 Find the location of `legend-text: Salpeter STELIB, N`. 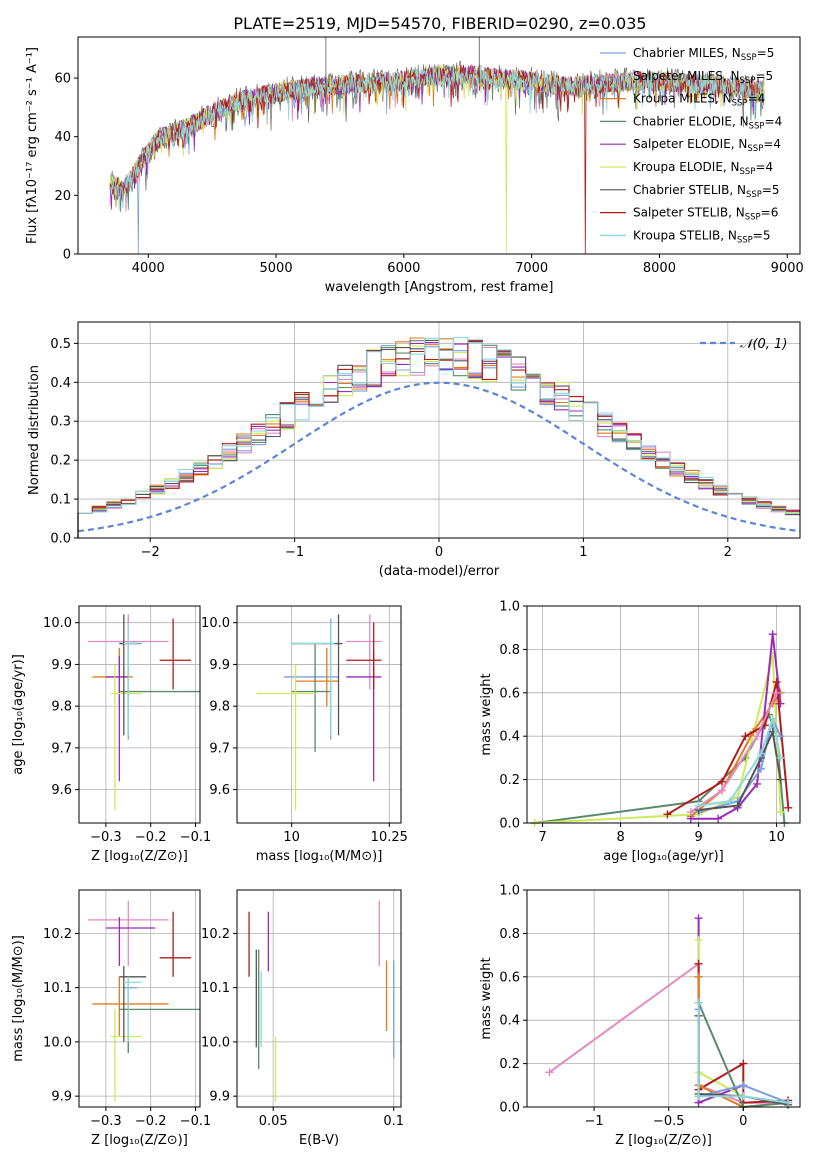

legend-text: Salpeter STELIB, N is located at coordinates (689, 213).